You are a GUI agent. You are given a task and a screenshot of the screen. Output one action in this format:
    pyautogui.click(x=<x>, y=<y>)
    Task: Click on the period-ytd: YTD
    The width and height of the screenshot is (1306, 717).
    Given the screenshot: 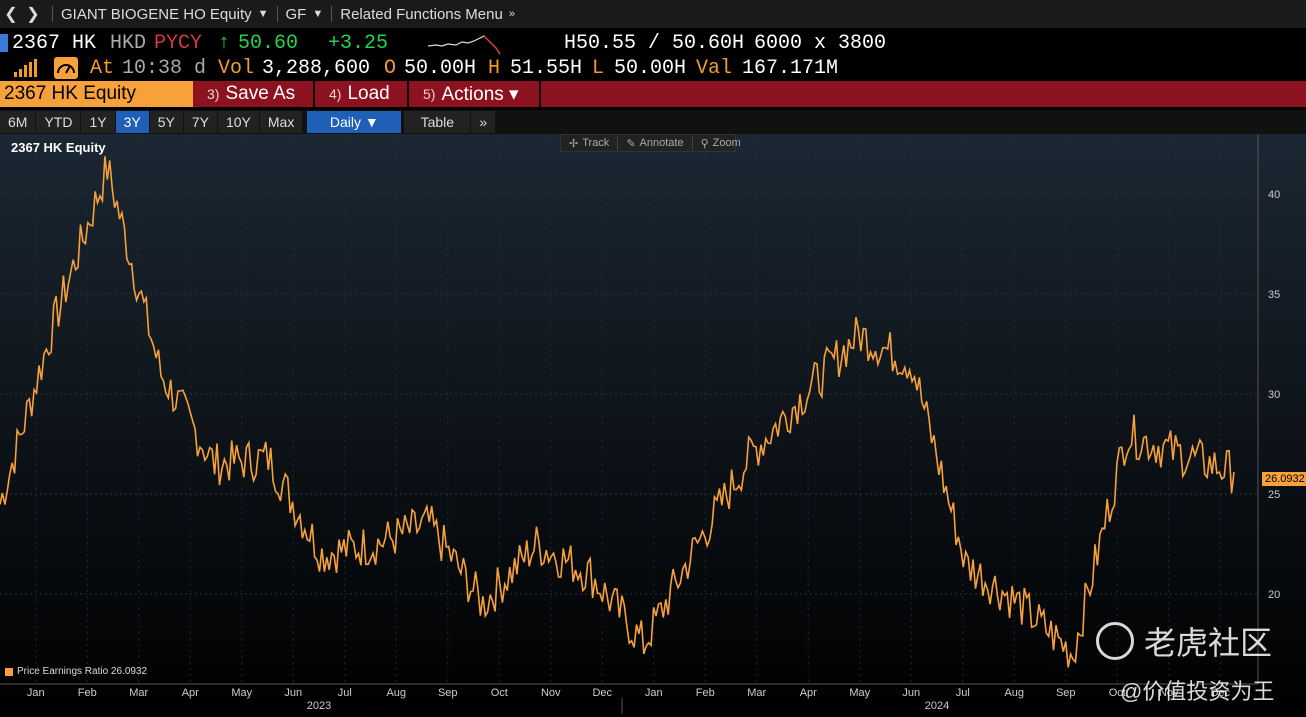 What is the action you would take?
    pyautogui.click(x=58, y=122)
    